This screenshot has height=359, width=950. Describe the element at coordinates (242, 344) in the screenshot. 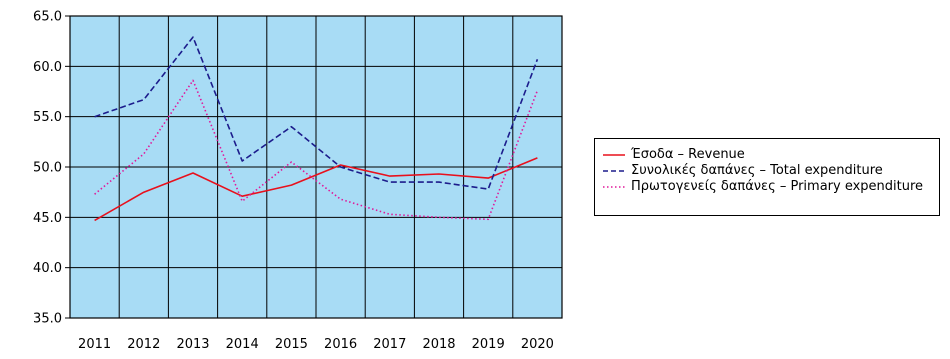

I see `x-tick-label: 2014` at that location.